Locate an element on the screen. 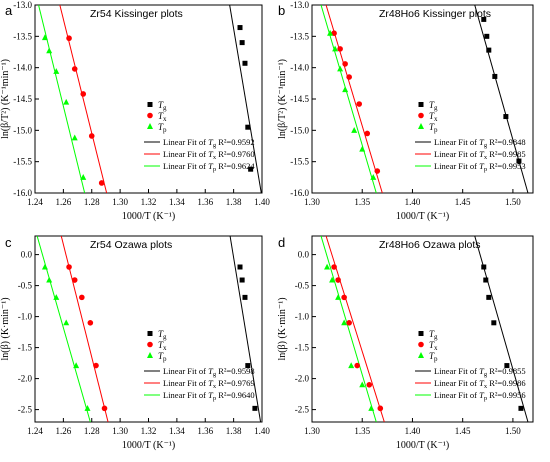  legend-entry-g: Tg is located at coordinates (162, 106).